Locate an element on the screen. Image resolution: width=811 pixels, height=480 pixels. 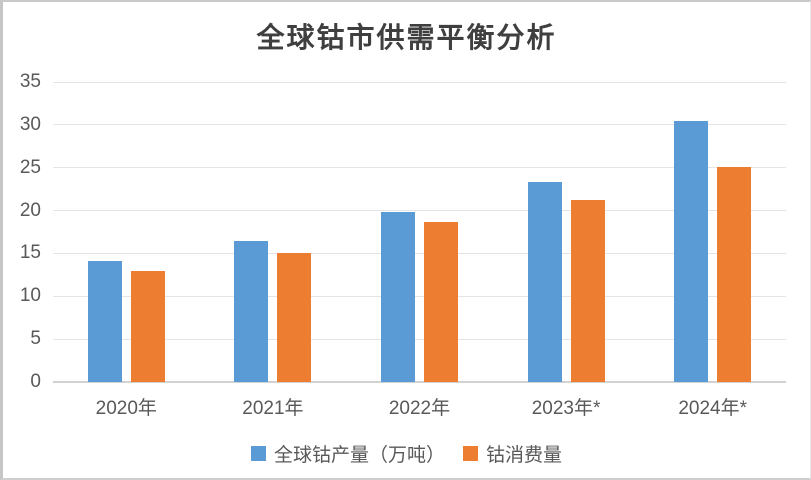
bar-全球钴产量（万吨）-2022年 is located at coordinates (397, 297).